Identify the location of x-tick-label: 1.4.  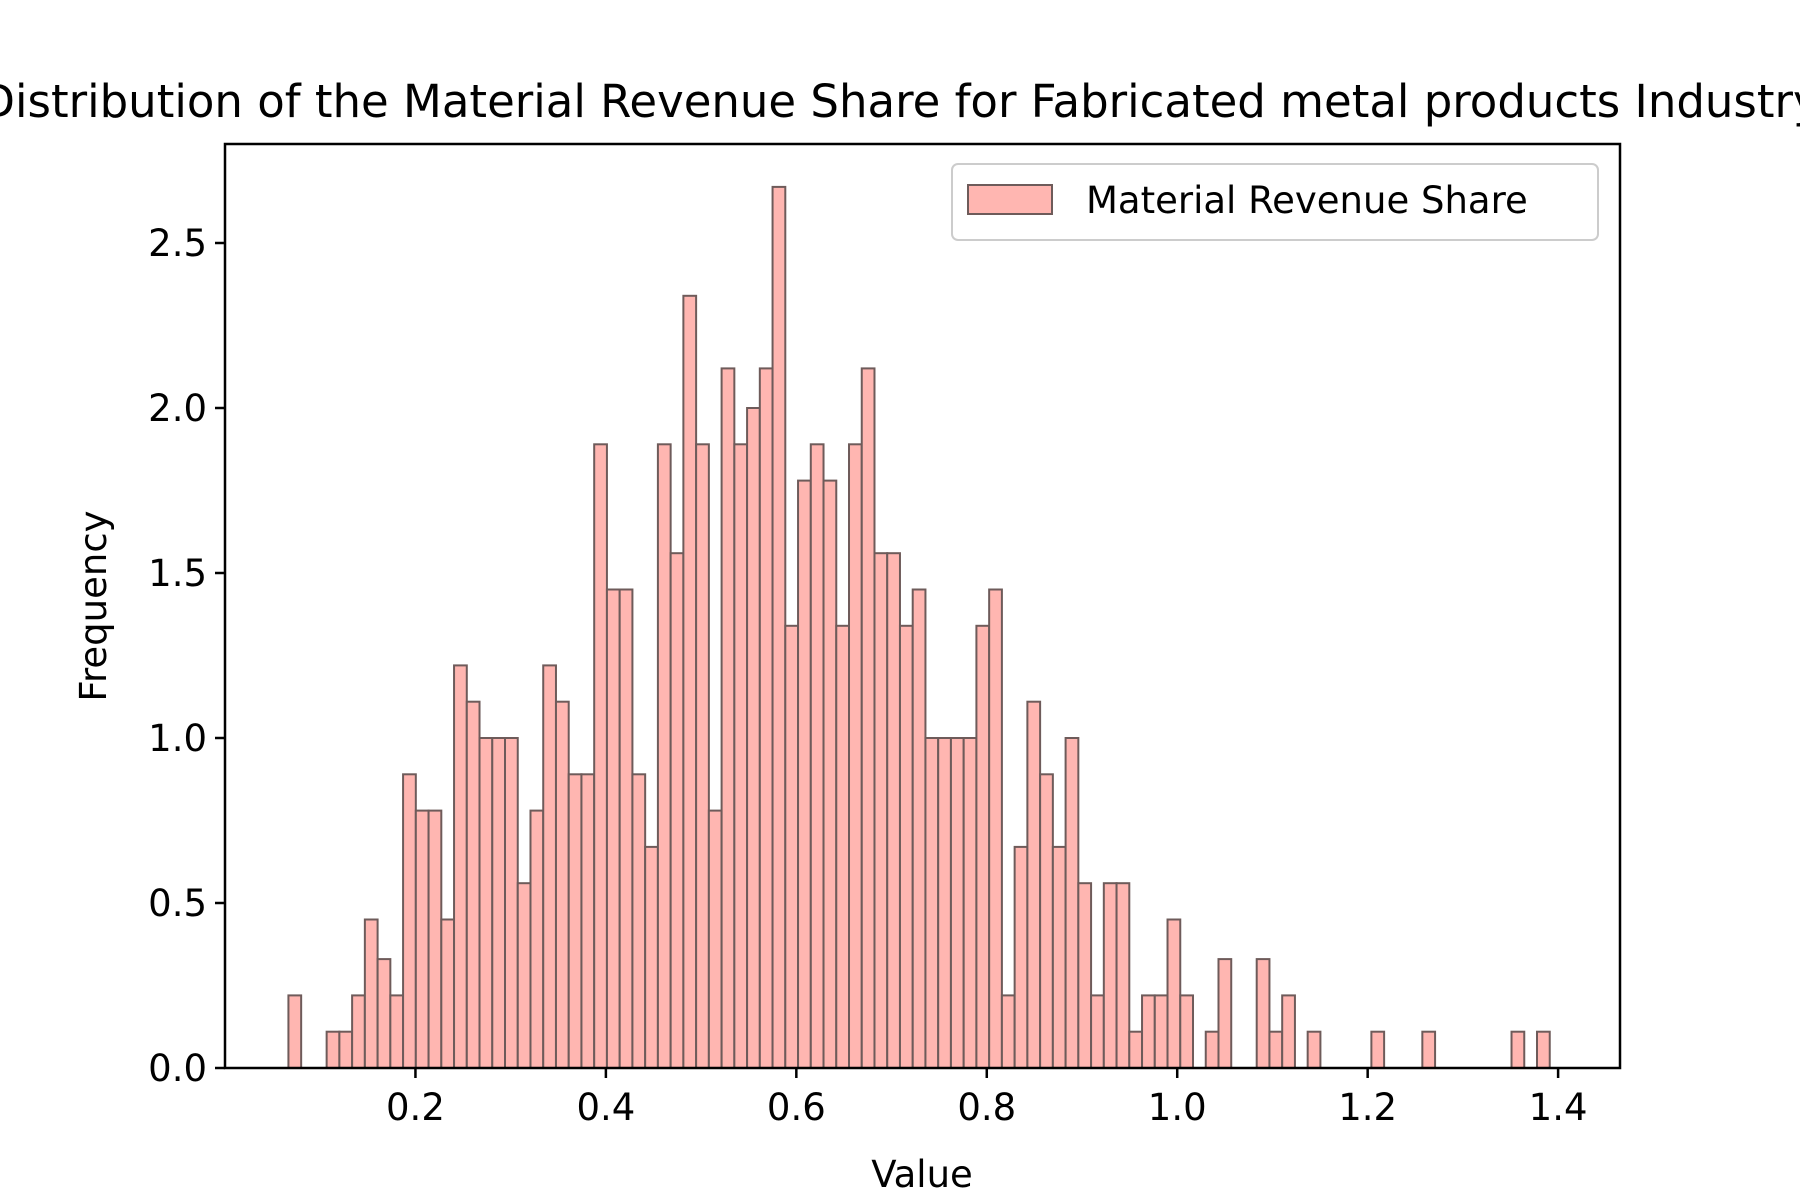
(1558, 1107).